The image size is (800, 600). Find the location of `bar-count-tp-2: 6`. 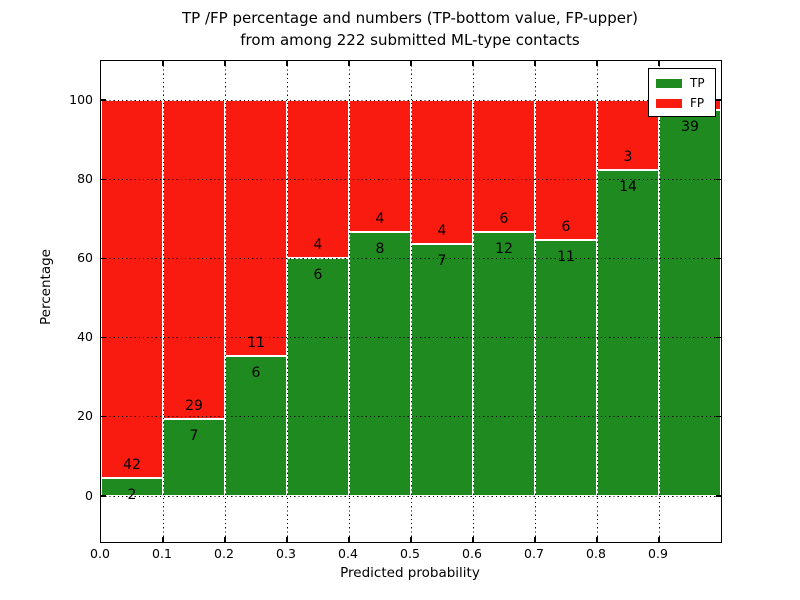

bar-count-tp-2: 6 is located at coordinates (256, 373).